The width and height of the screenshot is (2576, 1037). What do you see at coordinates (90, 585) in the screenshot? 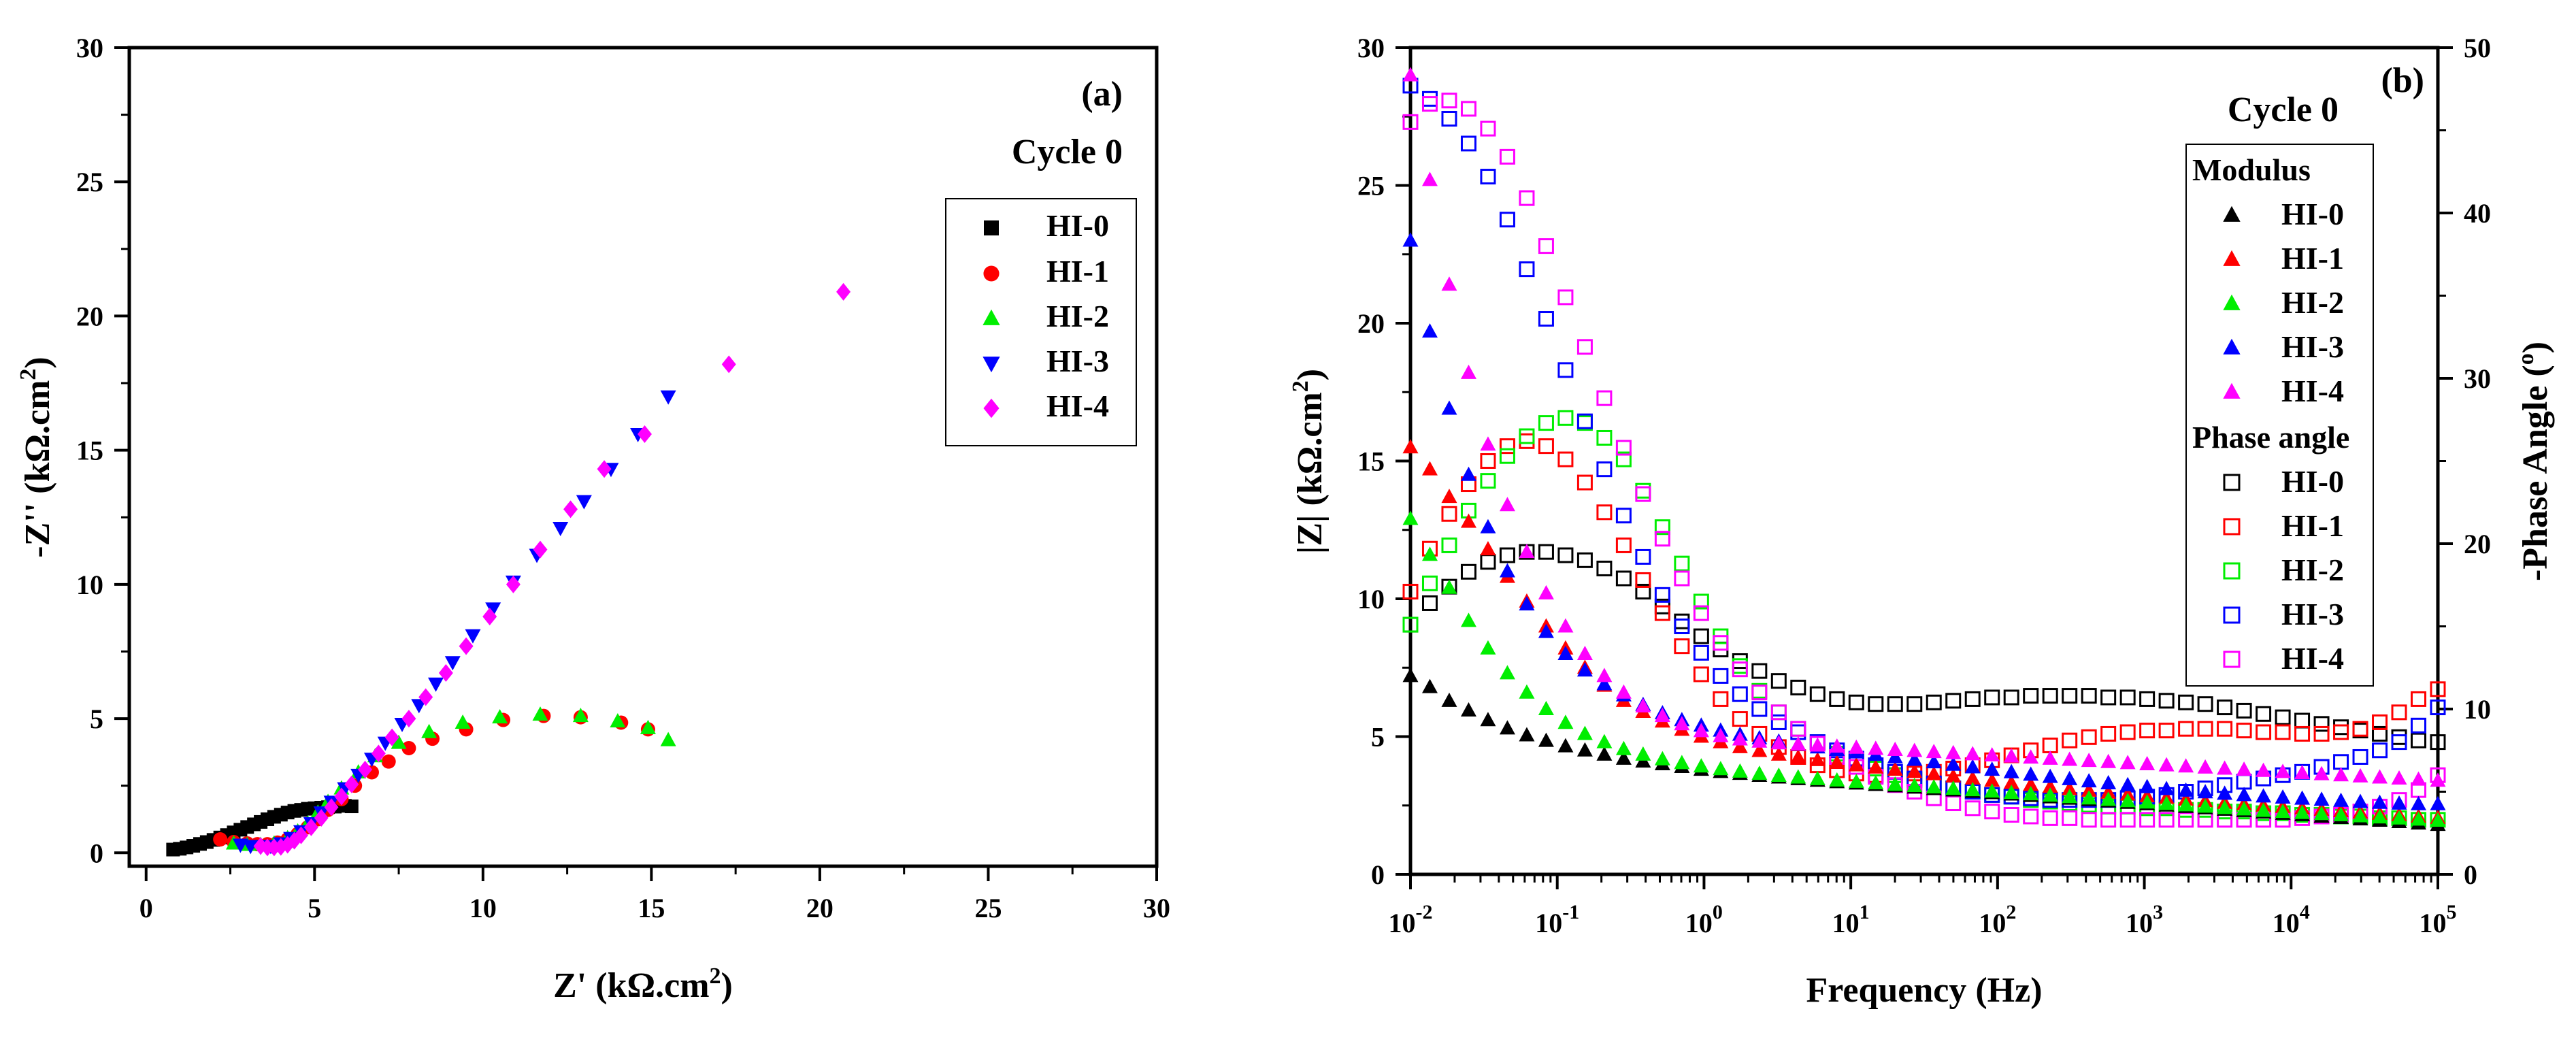
I see `y-tick-label: 10` at bounding box center [90, 585].